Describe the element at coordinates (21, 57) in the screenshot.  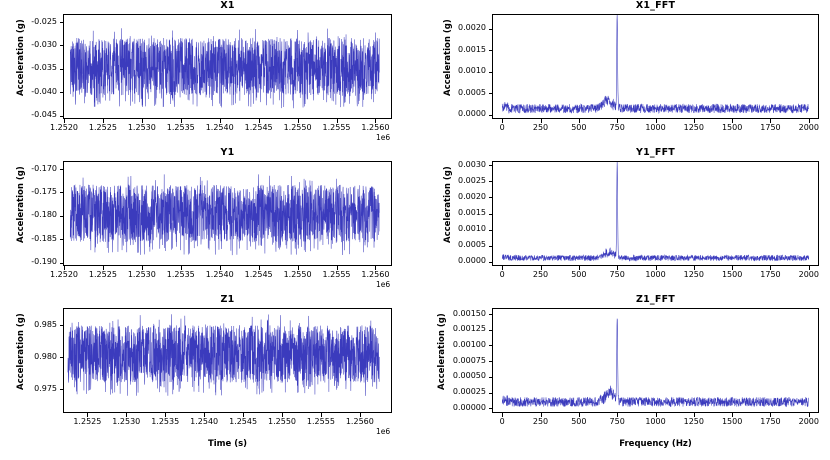
I see `y-axis-label-x1: Acceleration (g)` at that location.